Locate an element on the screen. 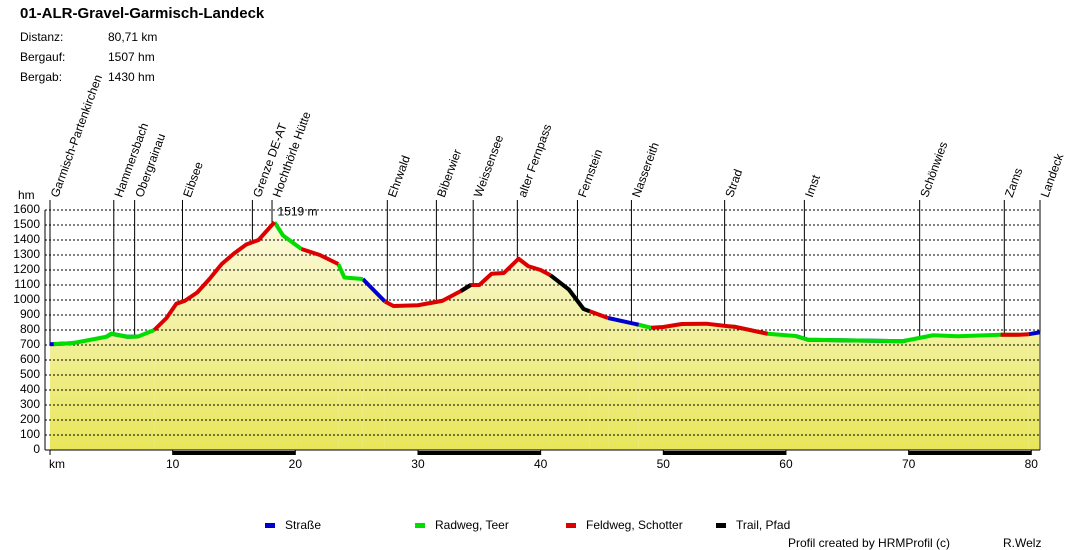 This screenshot has height=550, width=1090. waypoint-label: Ehrwald is located at coordinates (399, 177).